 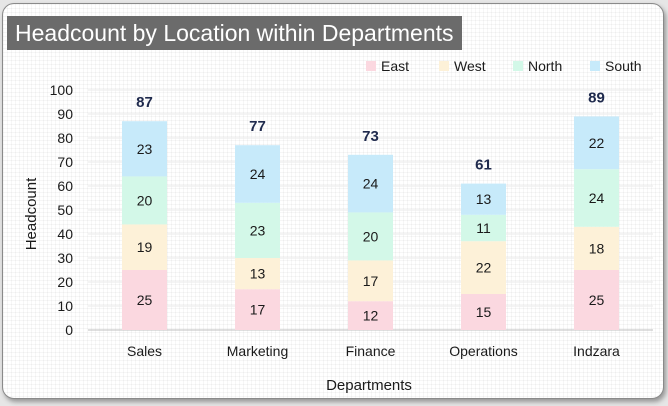 I want to click on y-axis-title: Headcount, so click(x=31, y=213).